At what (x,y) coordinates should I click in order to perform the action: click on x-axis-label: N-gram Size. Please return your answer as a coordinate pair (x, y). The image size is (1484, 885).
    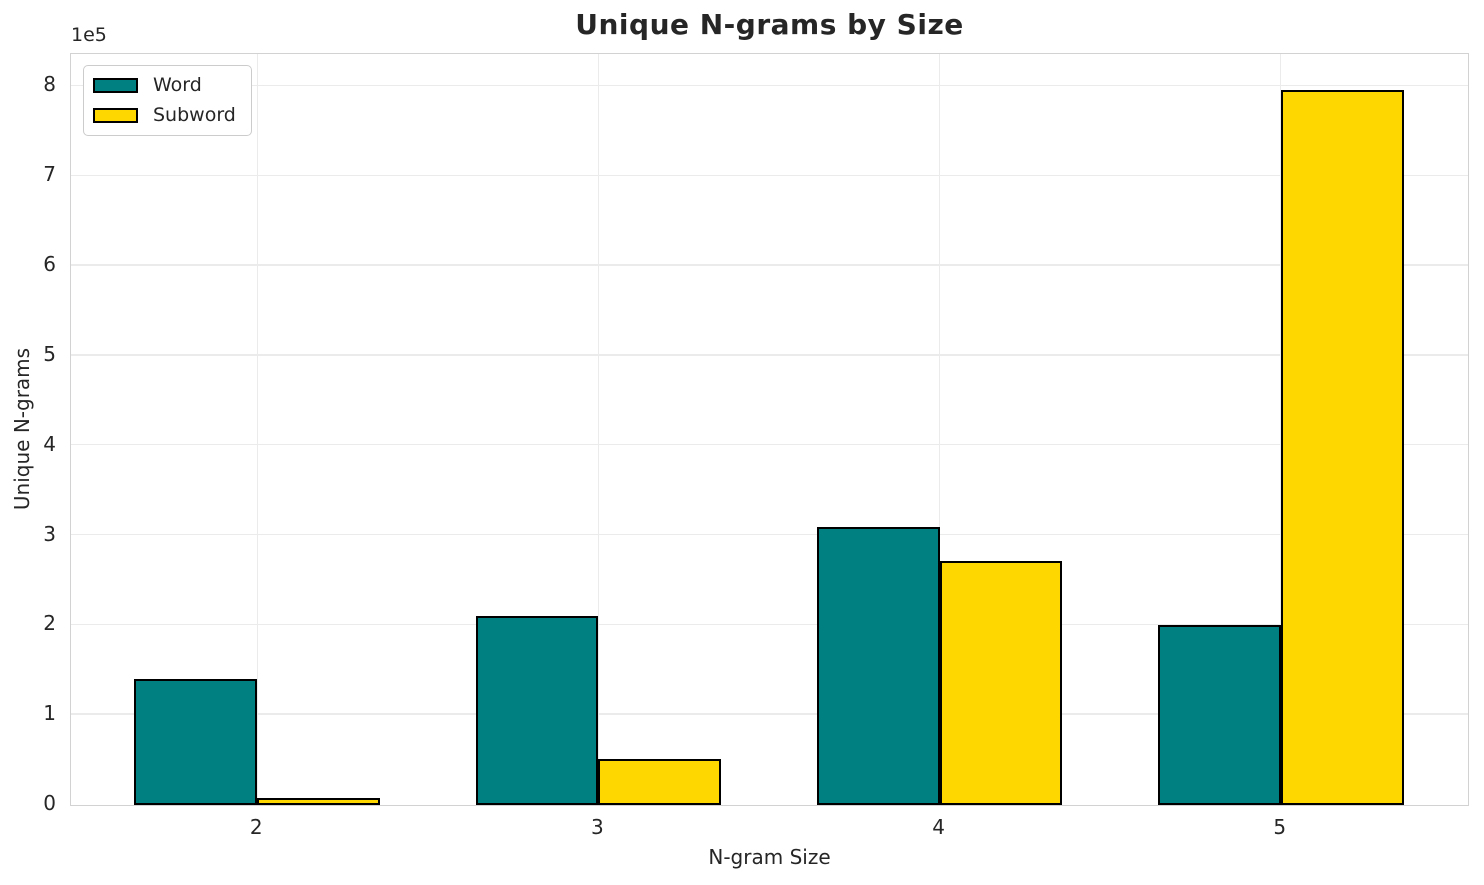
    Looking at the image, I should click on (769, 857).